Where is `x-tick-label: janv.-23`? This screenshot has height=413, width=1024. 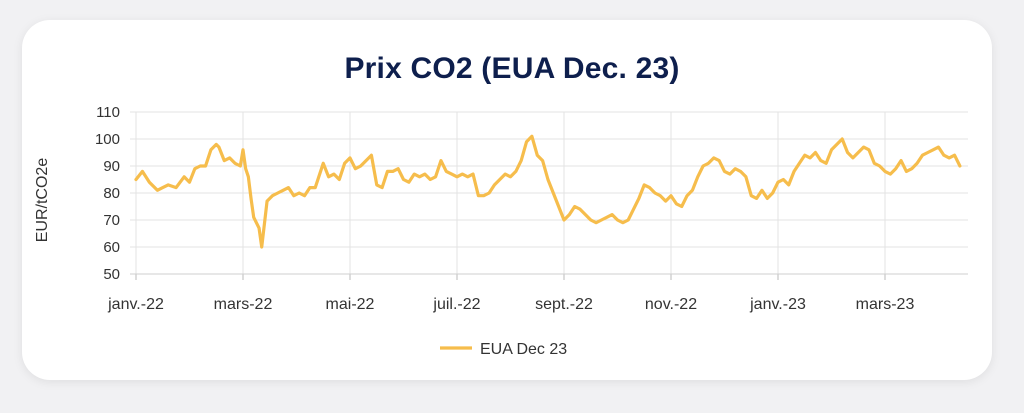
x-tick-label: janv.-23 is located at coordinates (777, 304).